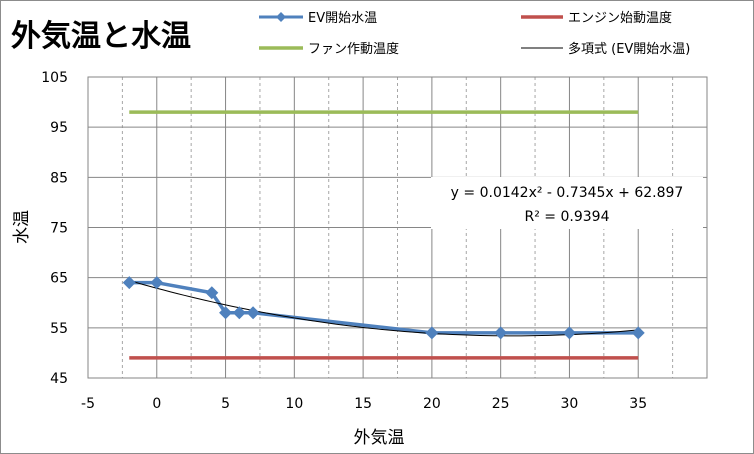  I want to click on y-axis-ticks: 45 55 65 75 85 95 105, so click(54, 228).